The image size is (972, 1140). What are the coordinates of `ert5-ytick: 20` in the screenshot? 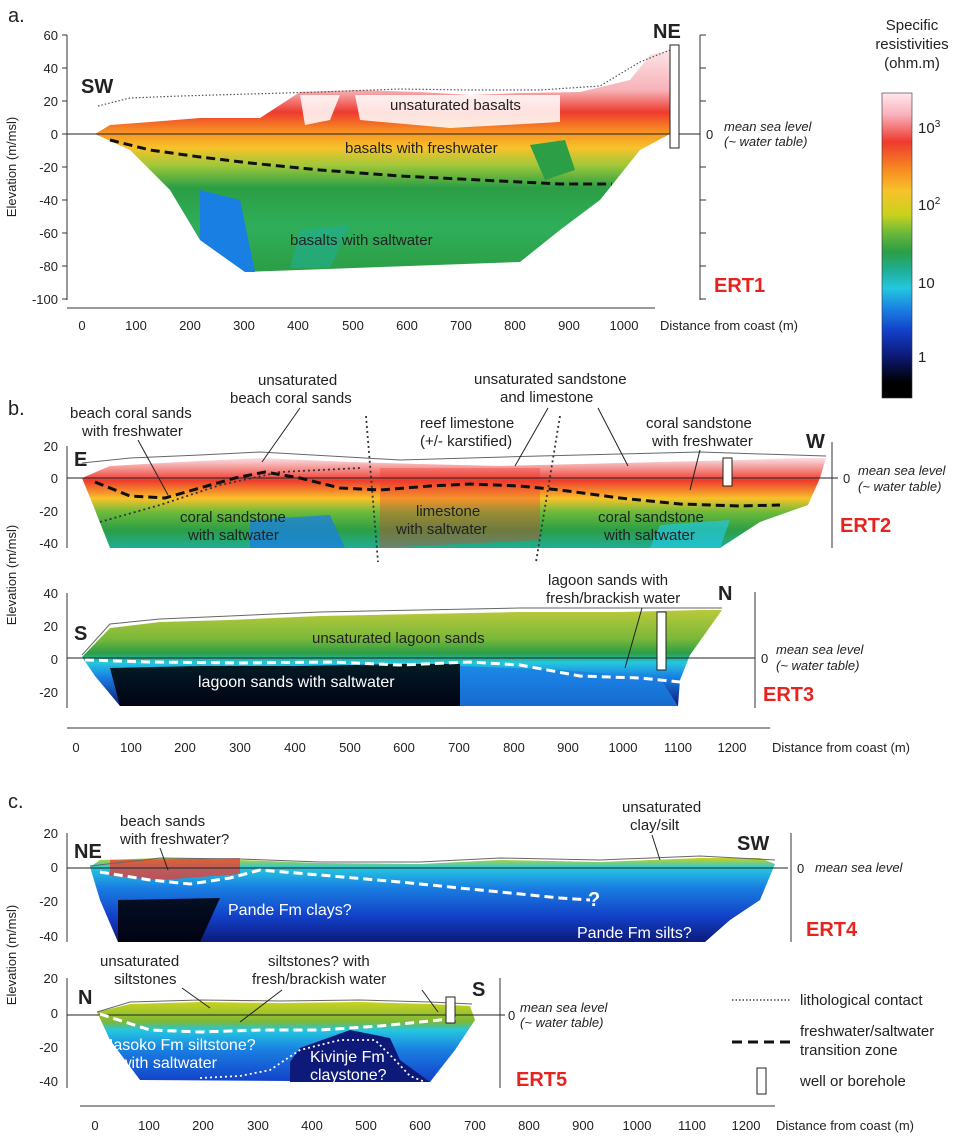 It's located at (51, 978).